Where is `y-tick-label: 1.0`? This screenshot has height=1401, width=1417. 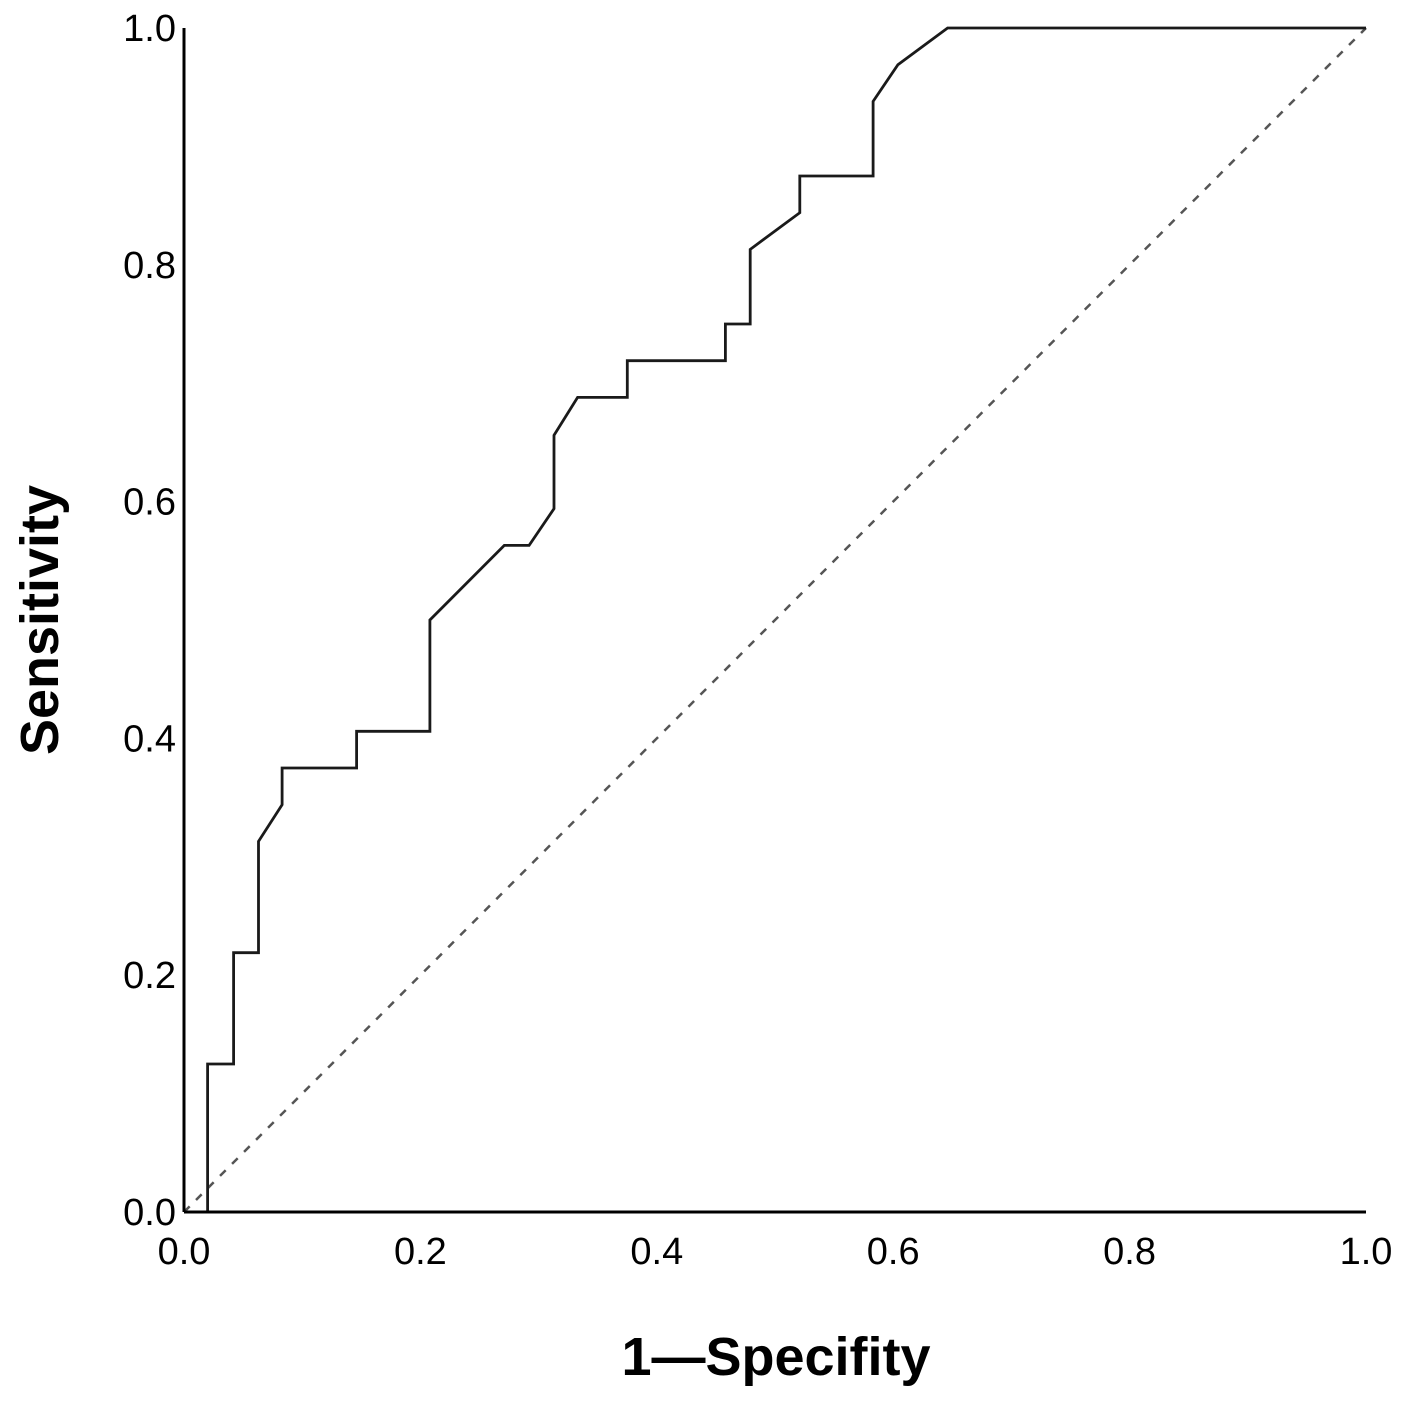 y-tick-label: 1.0 is located at coordinates (149, 29).